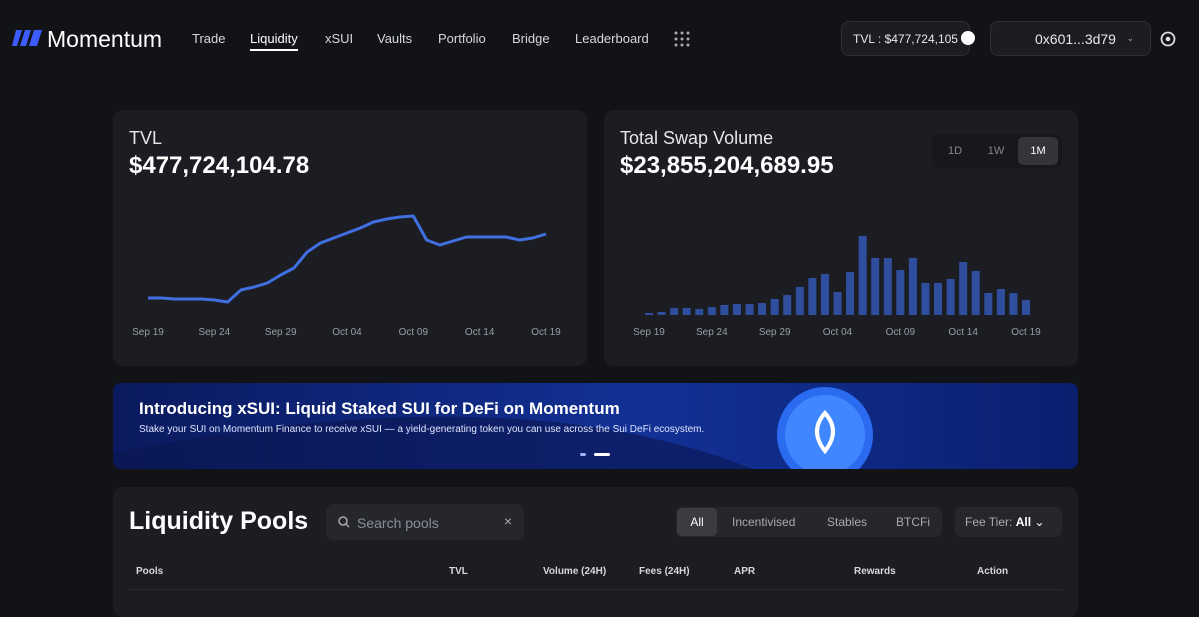 The height and width of the screenshot is (617, 1199). What do you see at coordinates (989, 522) in the screenshot?
I see `fee-label: Fee Tier:` at bounding box center [989, 522].